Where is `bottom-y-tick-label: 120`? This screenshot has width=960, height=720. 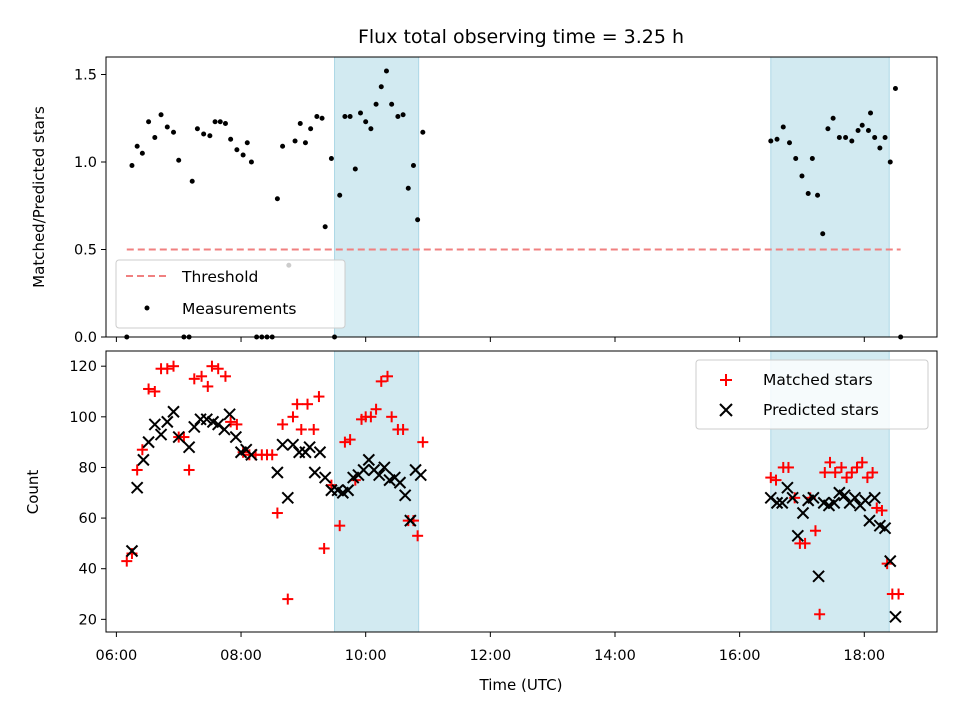 bottom-y-tick-label: 120 is located at coordinates (83, 367).